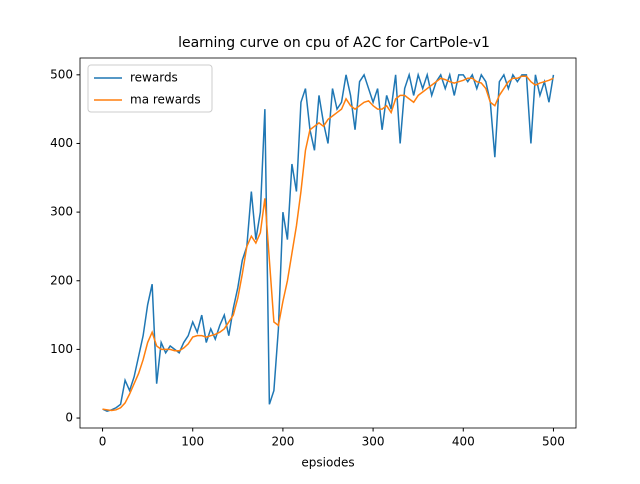 The width and height of the screenshot is (640, 484). Describe the element at coordinates (103, 442) in the screenshot. I see `x-tick-label: 0` at that location.